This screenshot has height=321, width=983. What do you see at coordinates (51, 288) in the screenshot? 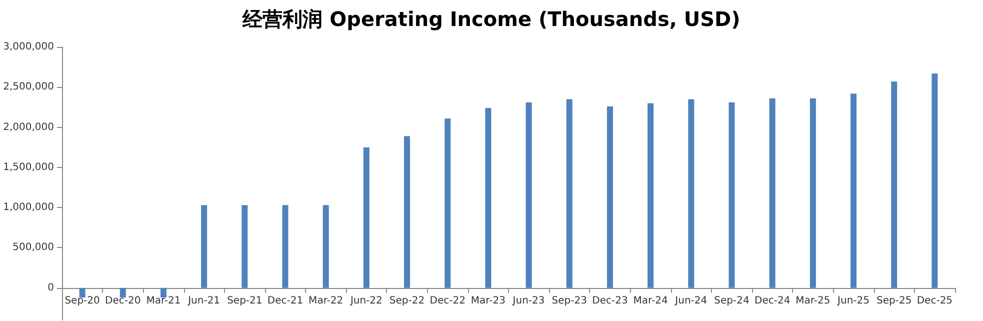
I see `y-tick-label: 0` at bounding box center [51, 288].